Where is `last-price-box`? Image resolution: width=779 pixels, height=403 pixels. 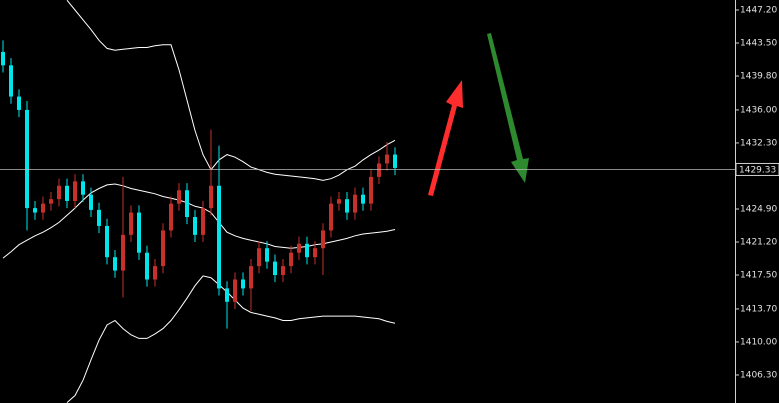 last-price-box is located at coordinates (757, 169).